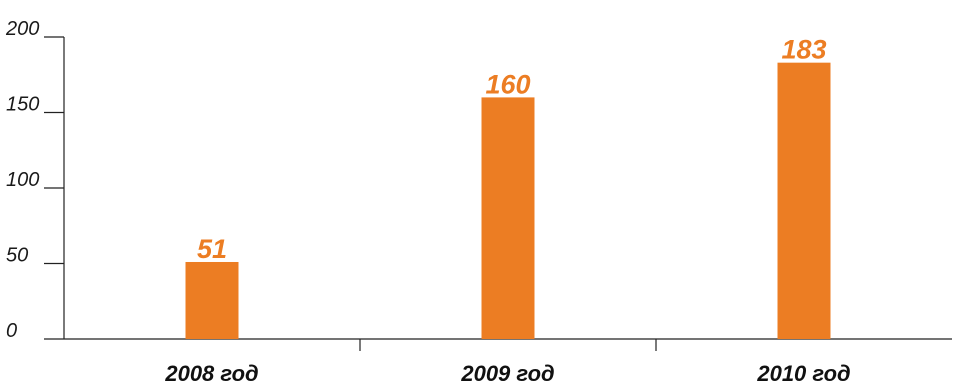 The image size is (962, 387). I want to click on y-tick-label-200: 200, so click(22, 29).